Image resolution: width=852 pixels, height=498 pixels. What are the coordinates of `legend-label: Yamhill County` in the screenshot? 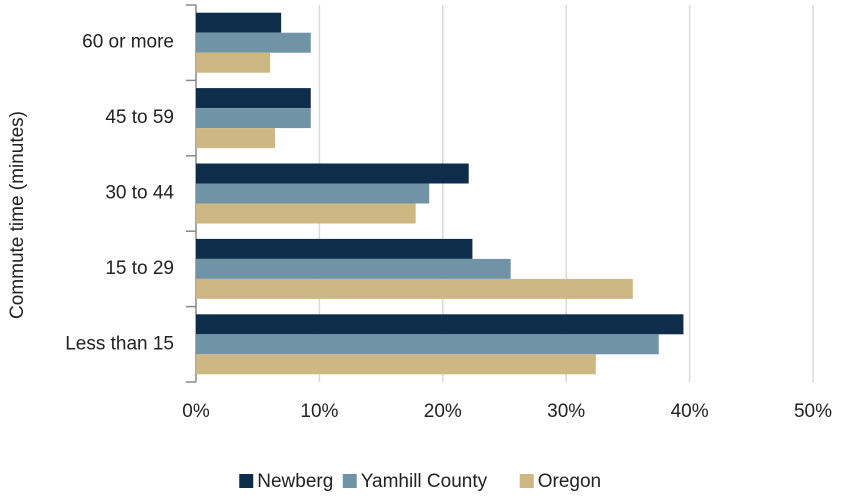 It's located at (424, 481).